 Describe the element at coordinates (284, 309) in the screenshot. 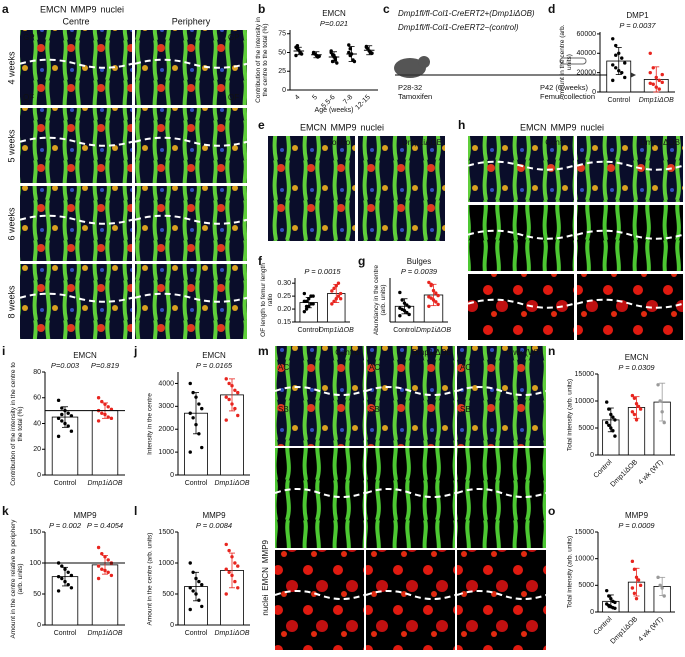

I see `y-tick-label: 0.20` at that location.